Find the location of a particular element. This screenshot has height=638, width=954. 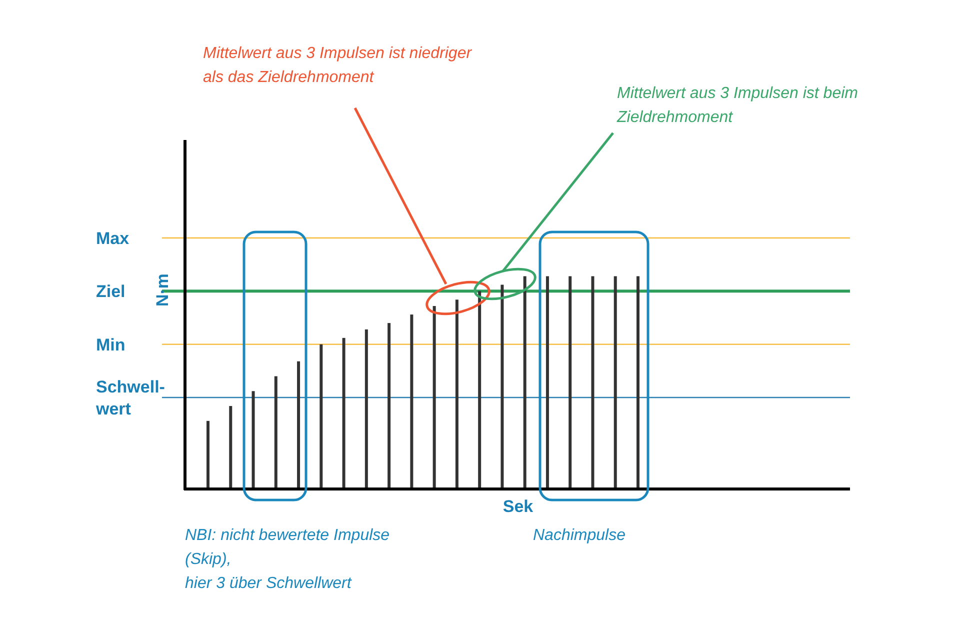

text: NBI: nicht bewertete Impulse (Skip), hier 3 über Schwellwert is located at coordinates (287, 560).